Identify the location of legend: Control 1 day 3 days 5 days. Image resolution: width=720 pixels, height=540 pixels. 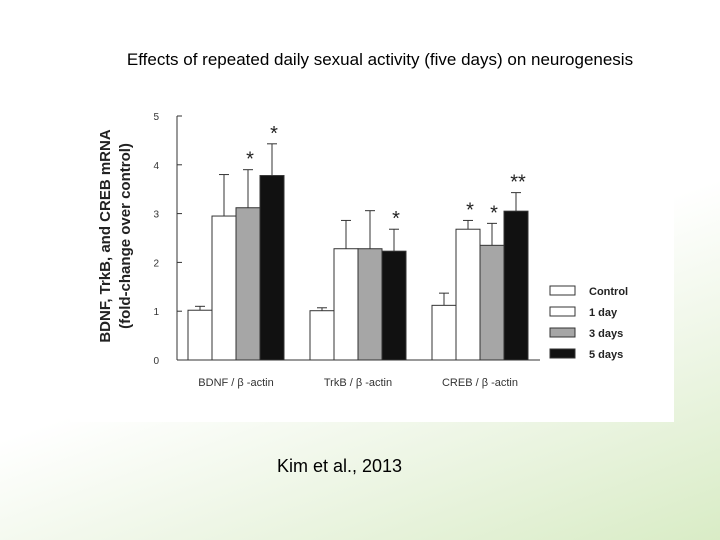
(588, 323).